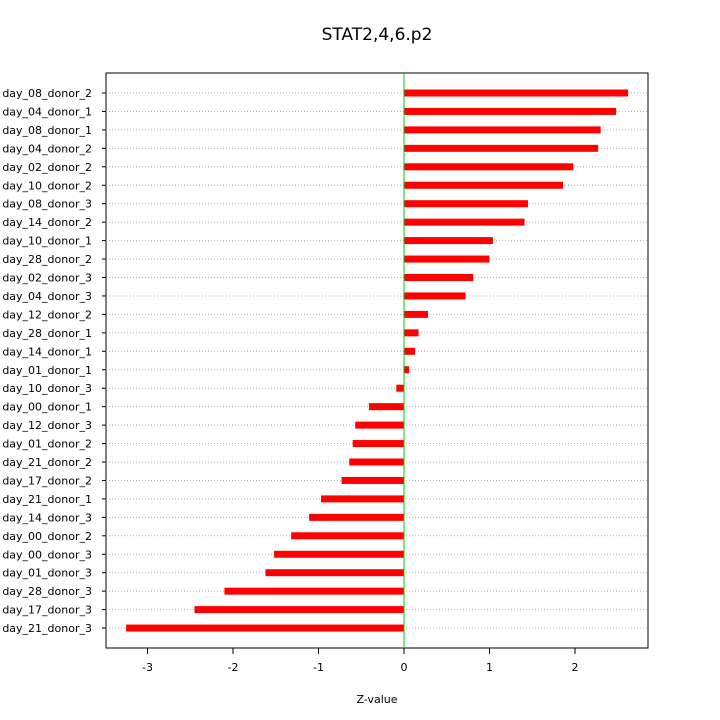  What do you see at coordinates (47, 314) in the screenshot?
I see `category-label: day_12_donor_2` at bounding box center [47, 314].